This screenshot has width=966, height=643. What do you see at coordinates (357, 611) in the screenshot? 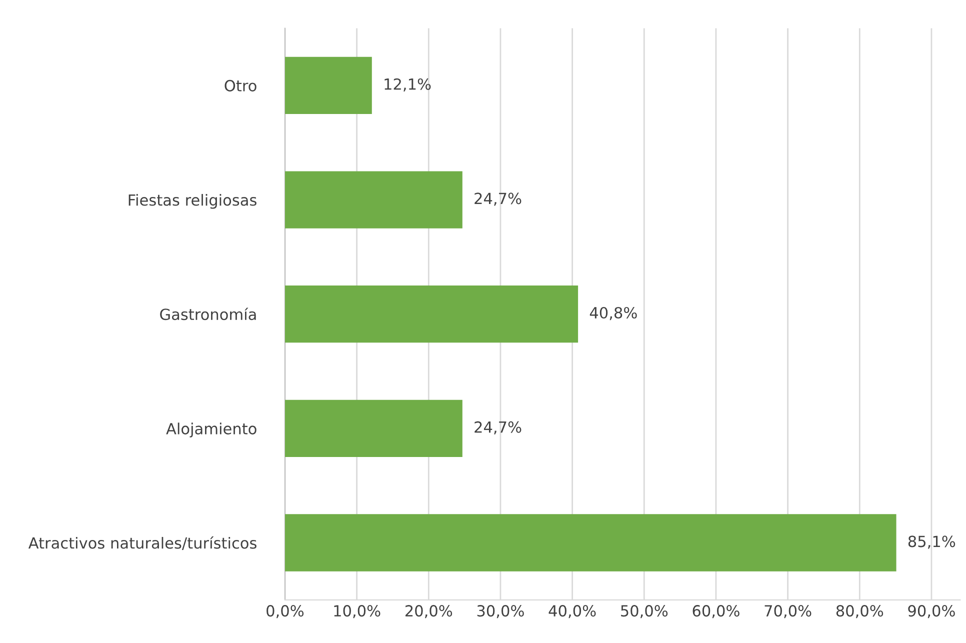
I see `x-tick-label: 10,0%` at bounding box center [357, 611].